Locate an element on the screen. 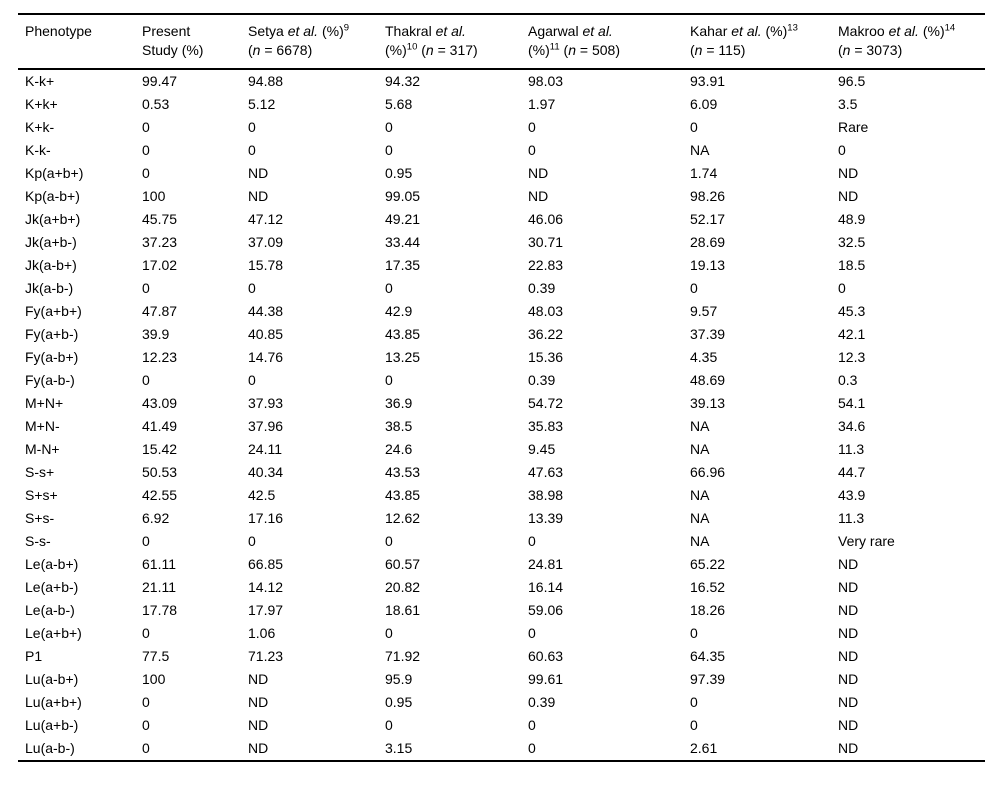 The image size is (1000, 794). value-cell: 24.81 is located at coordinates (546, 564).